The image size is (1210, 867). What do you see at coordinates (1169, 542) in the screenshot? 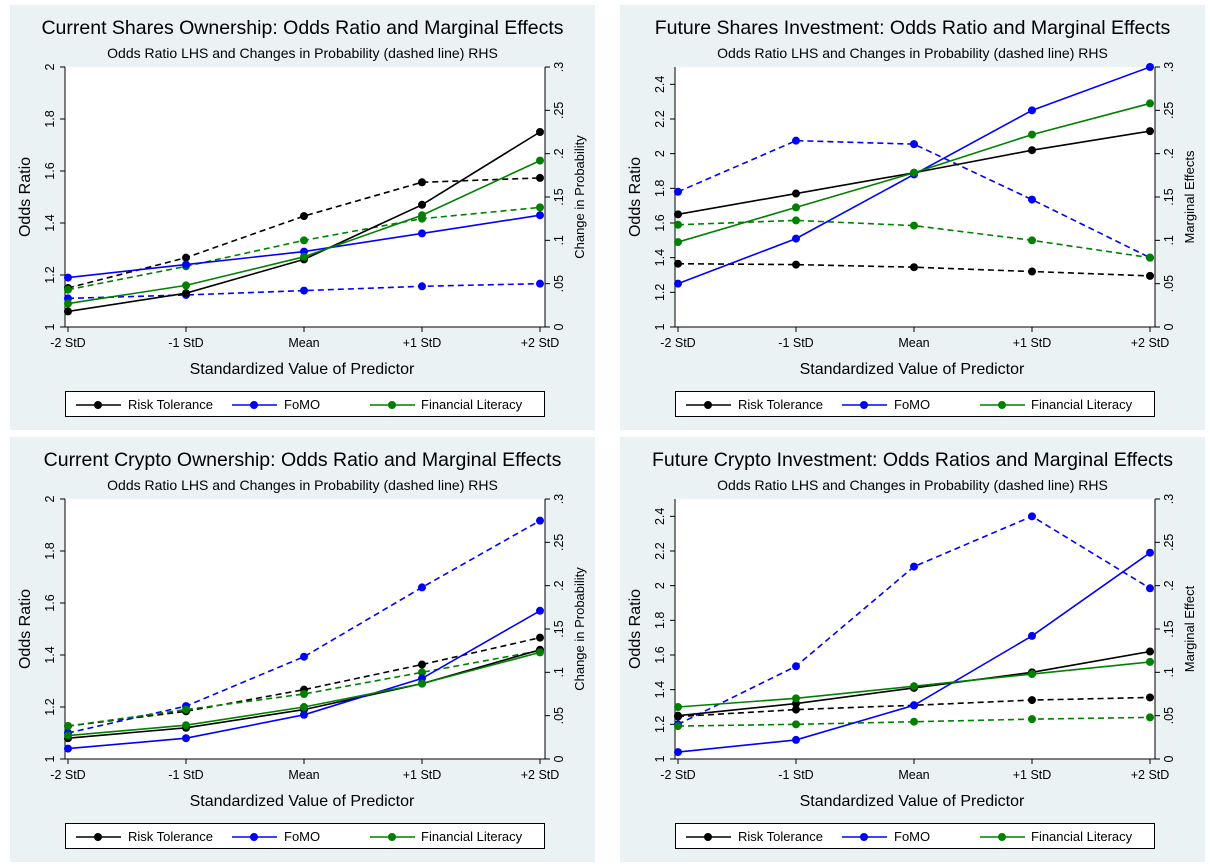
I see `right-axis-tick-label: .25` at bounding box center [1169, 542].